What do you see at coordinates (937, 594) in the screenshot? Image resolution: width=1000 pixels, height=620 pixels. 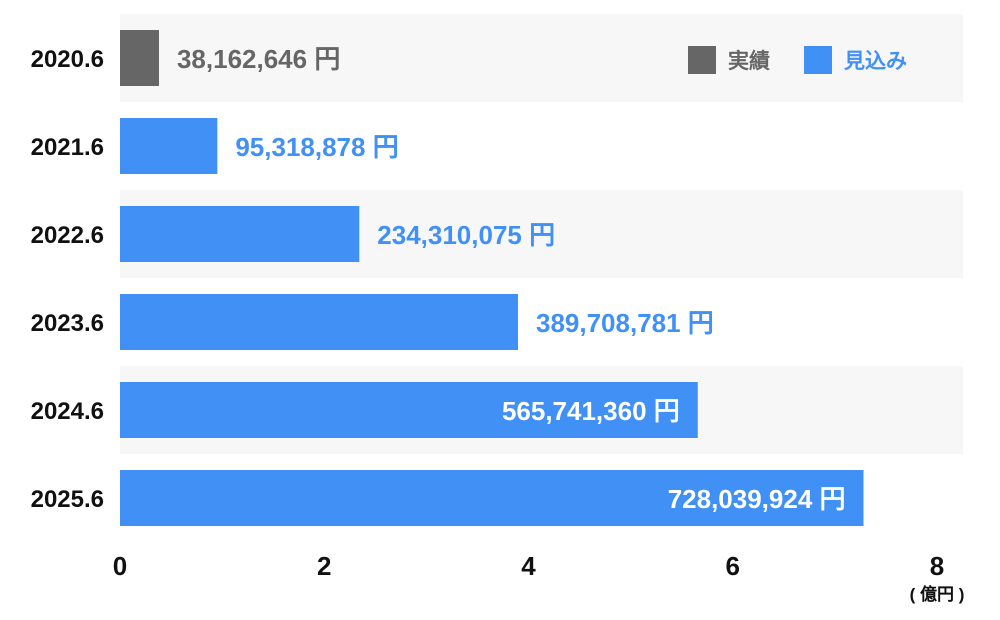 I see `x-axis-unit: ( 億円 )` at bounding box center [937, 594].